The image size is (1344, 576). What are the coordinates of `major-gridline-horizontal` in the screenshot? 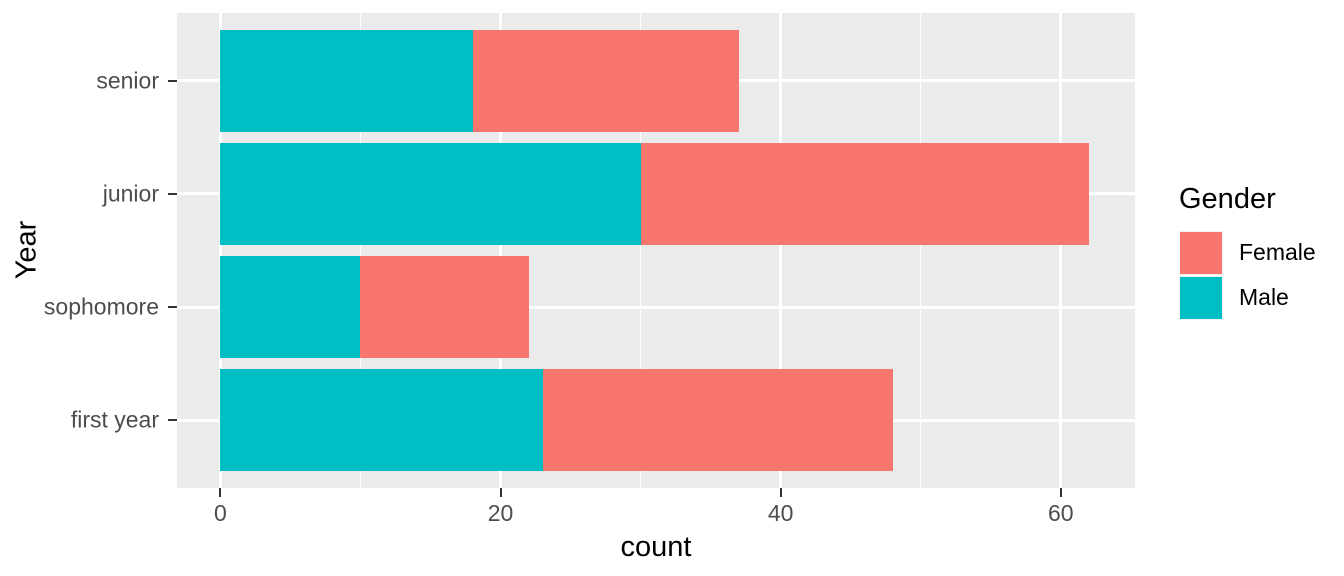 It's located at (656, 307).